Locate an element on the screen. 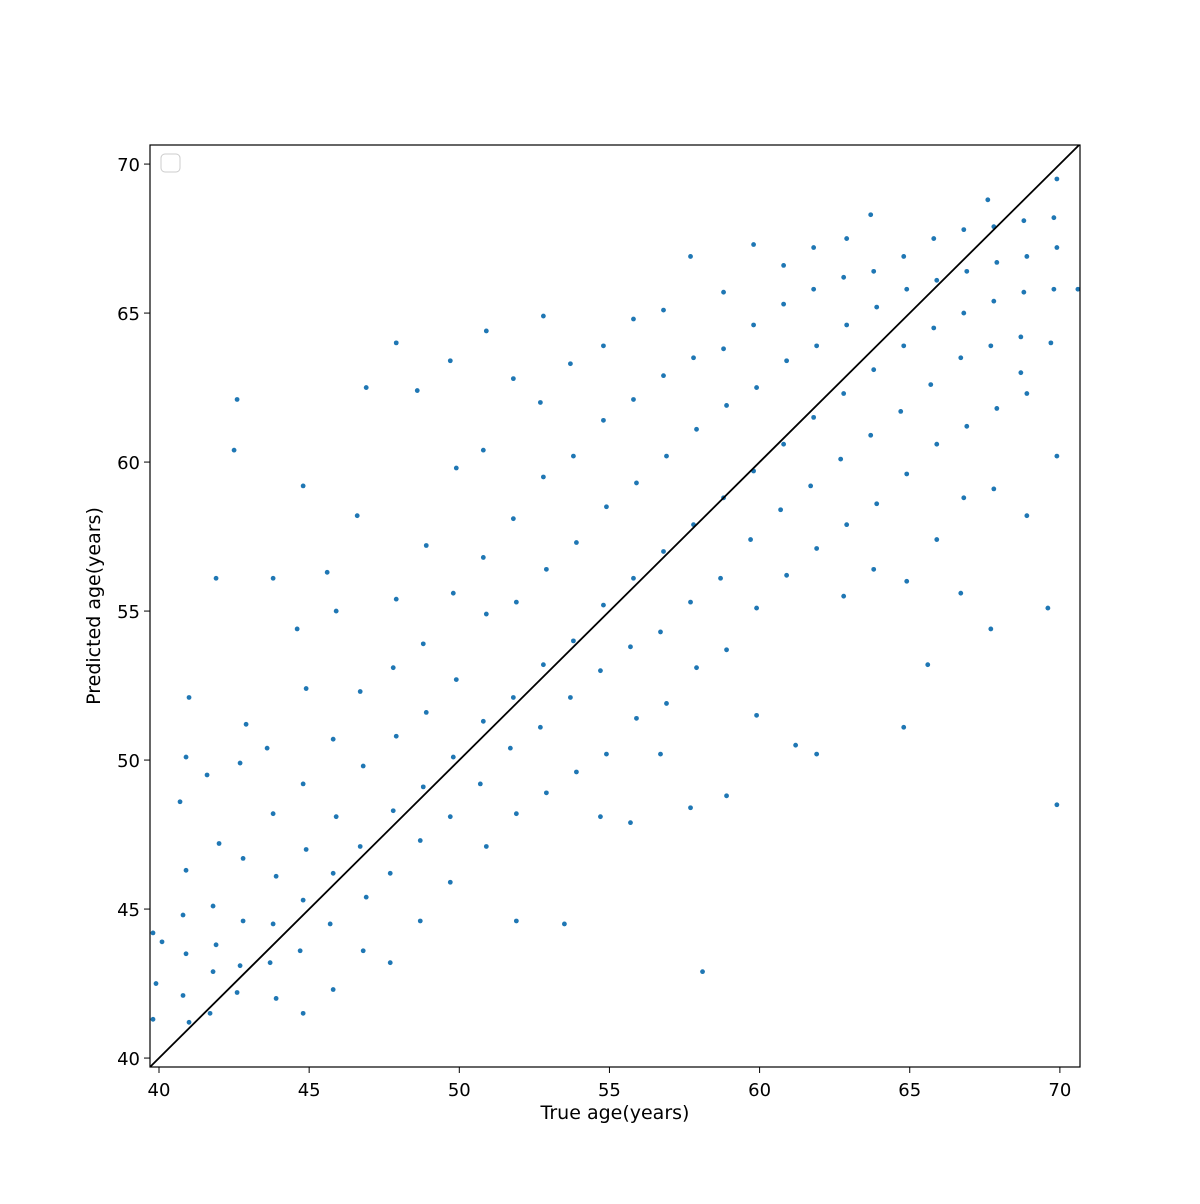 The width and height of the screenshot is (1200, 1204). y-tick-label: 65 is located at coordinates (128, 314).